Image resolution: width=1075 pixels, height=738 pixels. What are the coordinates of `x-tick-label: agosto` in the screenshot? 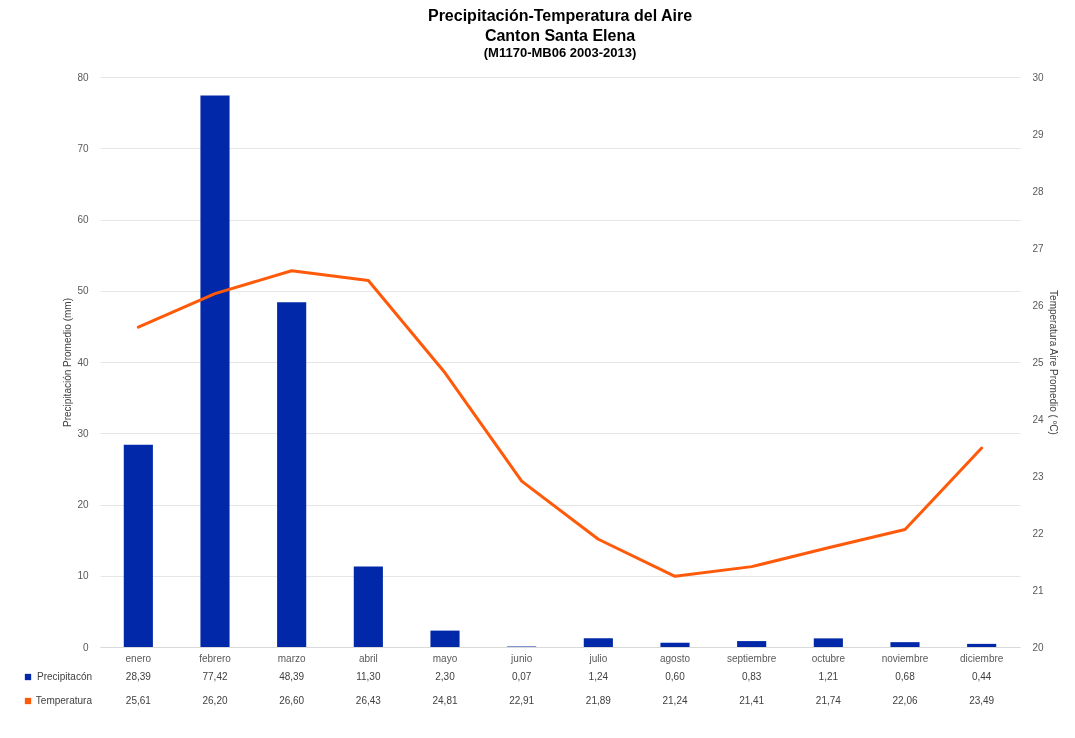 It's located at (675, 658).